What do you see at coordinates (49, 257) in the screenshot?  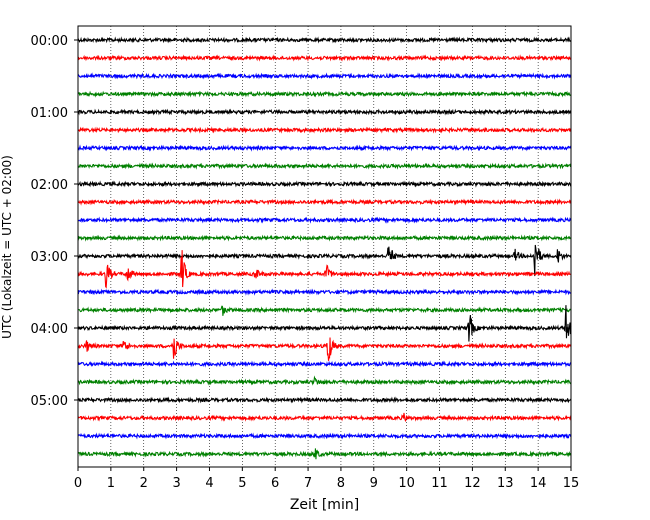 I see `y-tick-label: 03:00` at bounding box center [49, 257].